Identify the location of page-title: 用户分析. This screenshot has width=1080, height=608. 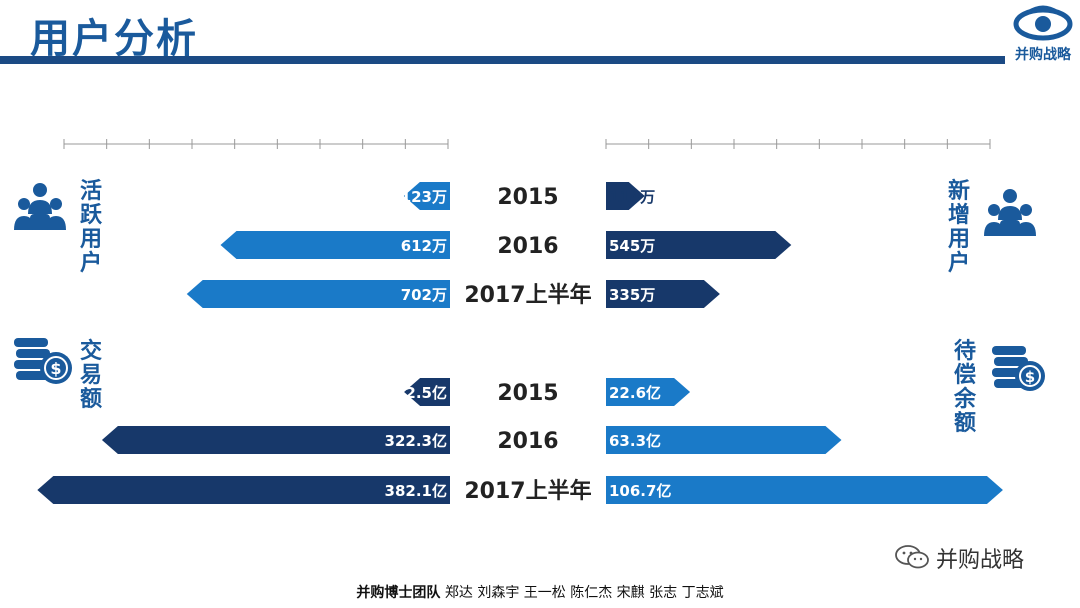
(114, 39).